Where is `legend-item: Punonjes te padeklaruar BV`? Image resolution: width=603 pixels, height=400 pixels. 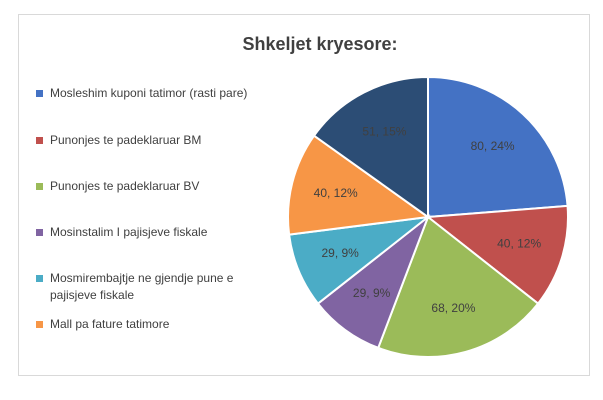
legend-item: Punonjes te padeklaruar BV is located at coordinates (143, 186).